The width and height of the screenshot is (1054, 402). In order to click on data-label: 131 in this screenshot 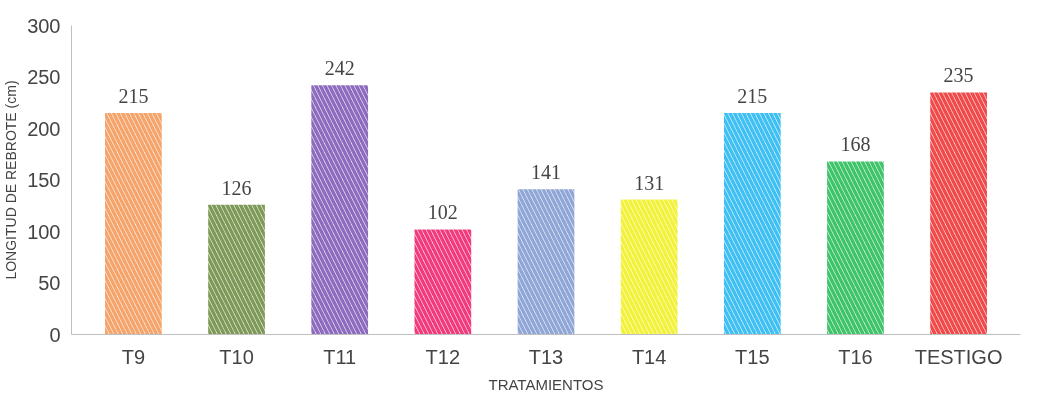, I will do `click(649, 182)`.